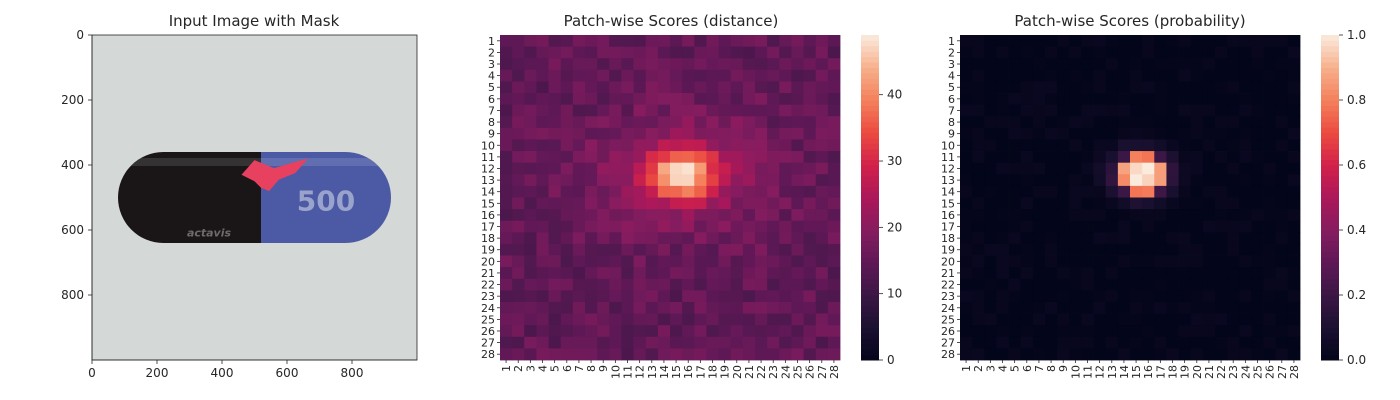 The height and width of the screenshot is (400, 1400). What do you see at coordinates (951, 110) in the screenshot?
I see `row-tick-label: 7` at bounding box center [951, 110].